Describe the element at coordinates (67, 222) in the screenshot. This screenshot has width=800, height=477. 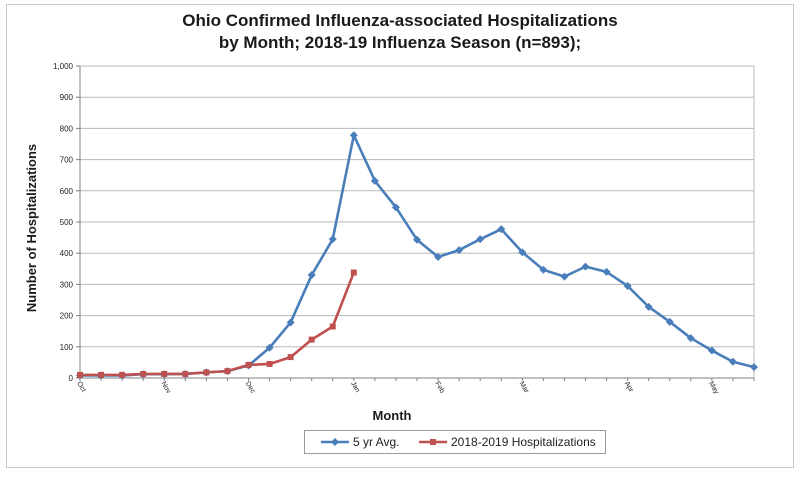
I see `y-tick-label: 500` at that location.